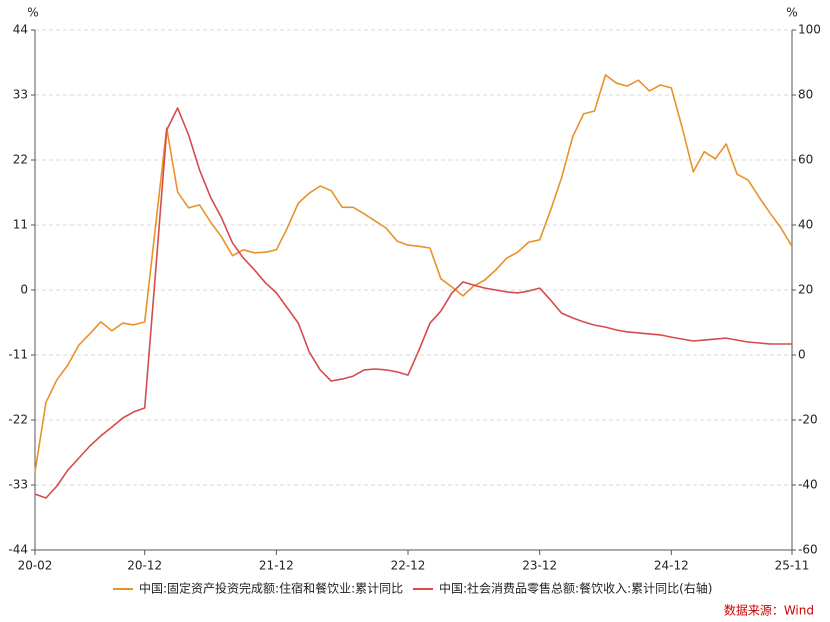 The height and width of the screenshot is (622, 830). Describe the element at coordinates (769, 610) in the screenshot. I see `source-note: 数据来源：Wind` at that location.